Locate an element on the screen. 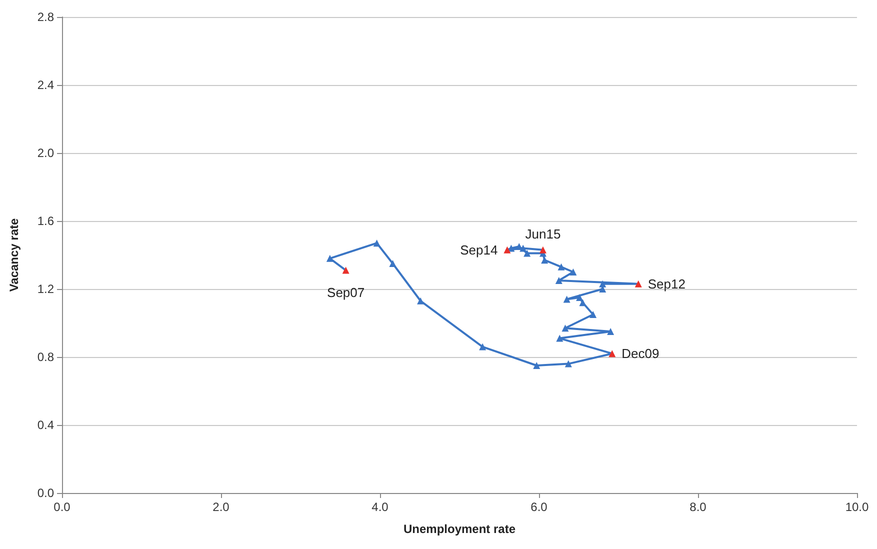 Image resolution: width=877 pixels, height=549 pixels. x-tick-label: 10.0 is located at coordinates (857, 507).